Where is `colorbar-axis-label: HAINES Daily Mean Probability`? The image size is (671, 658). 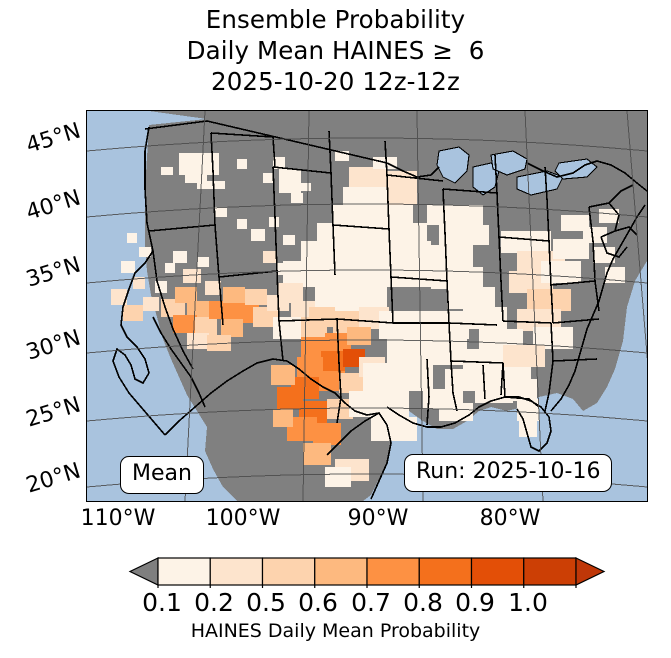
colorbar-axis-label: HAINES Daily Mean Probability is located at coordinates (335, 631).